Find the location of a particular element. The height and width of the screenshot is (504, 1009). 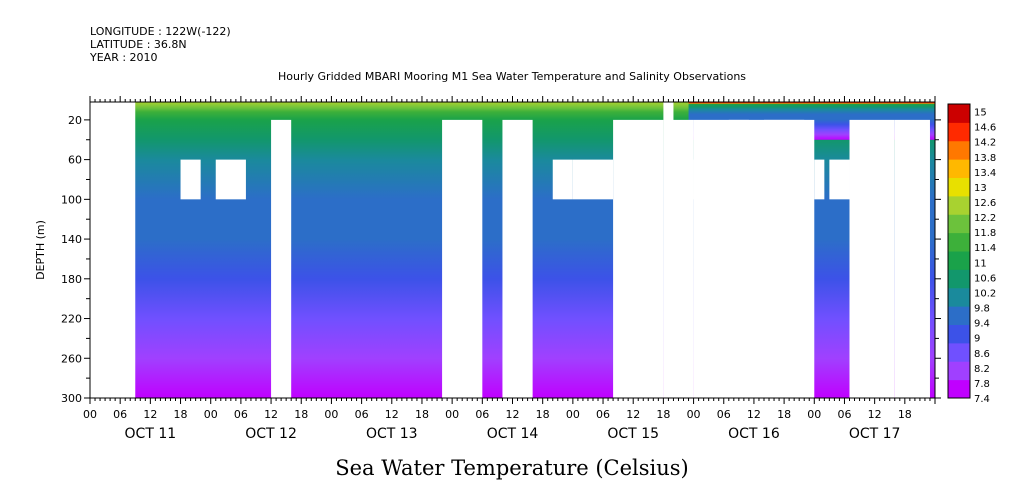

x-day-label: OCT 15 is located at coordinates (633, 434).